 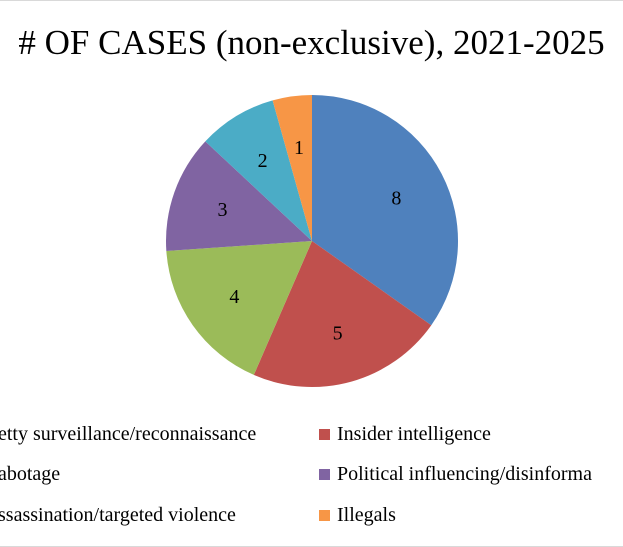 I want to click on legend-item-illegals: Illegals, so click(x=357, y=515).